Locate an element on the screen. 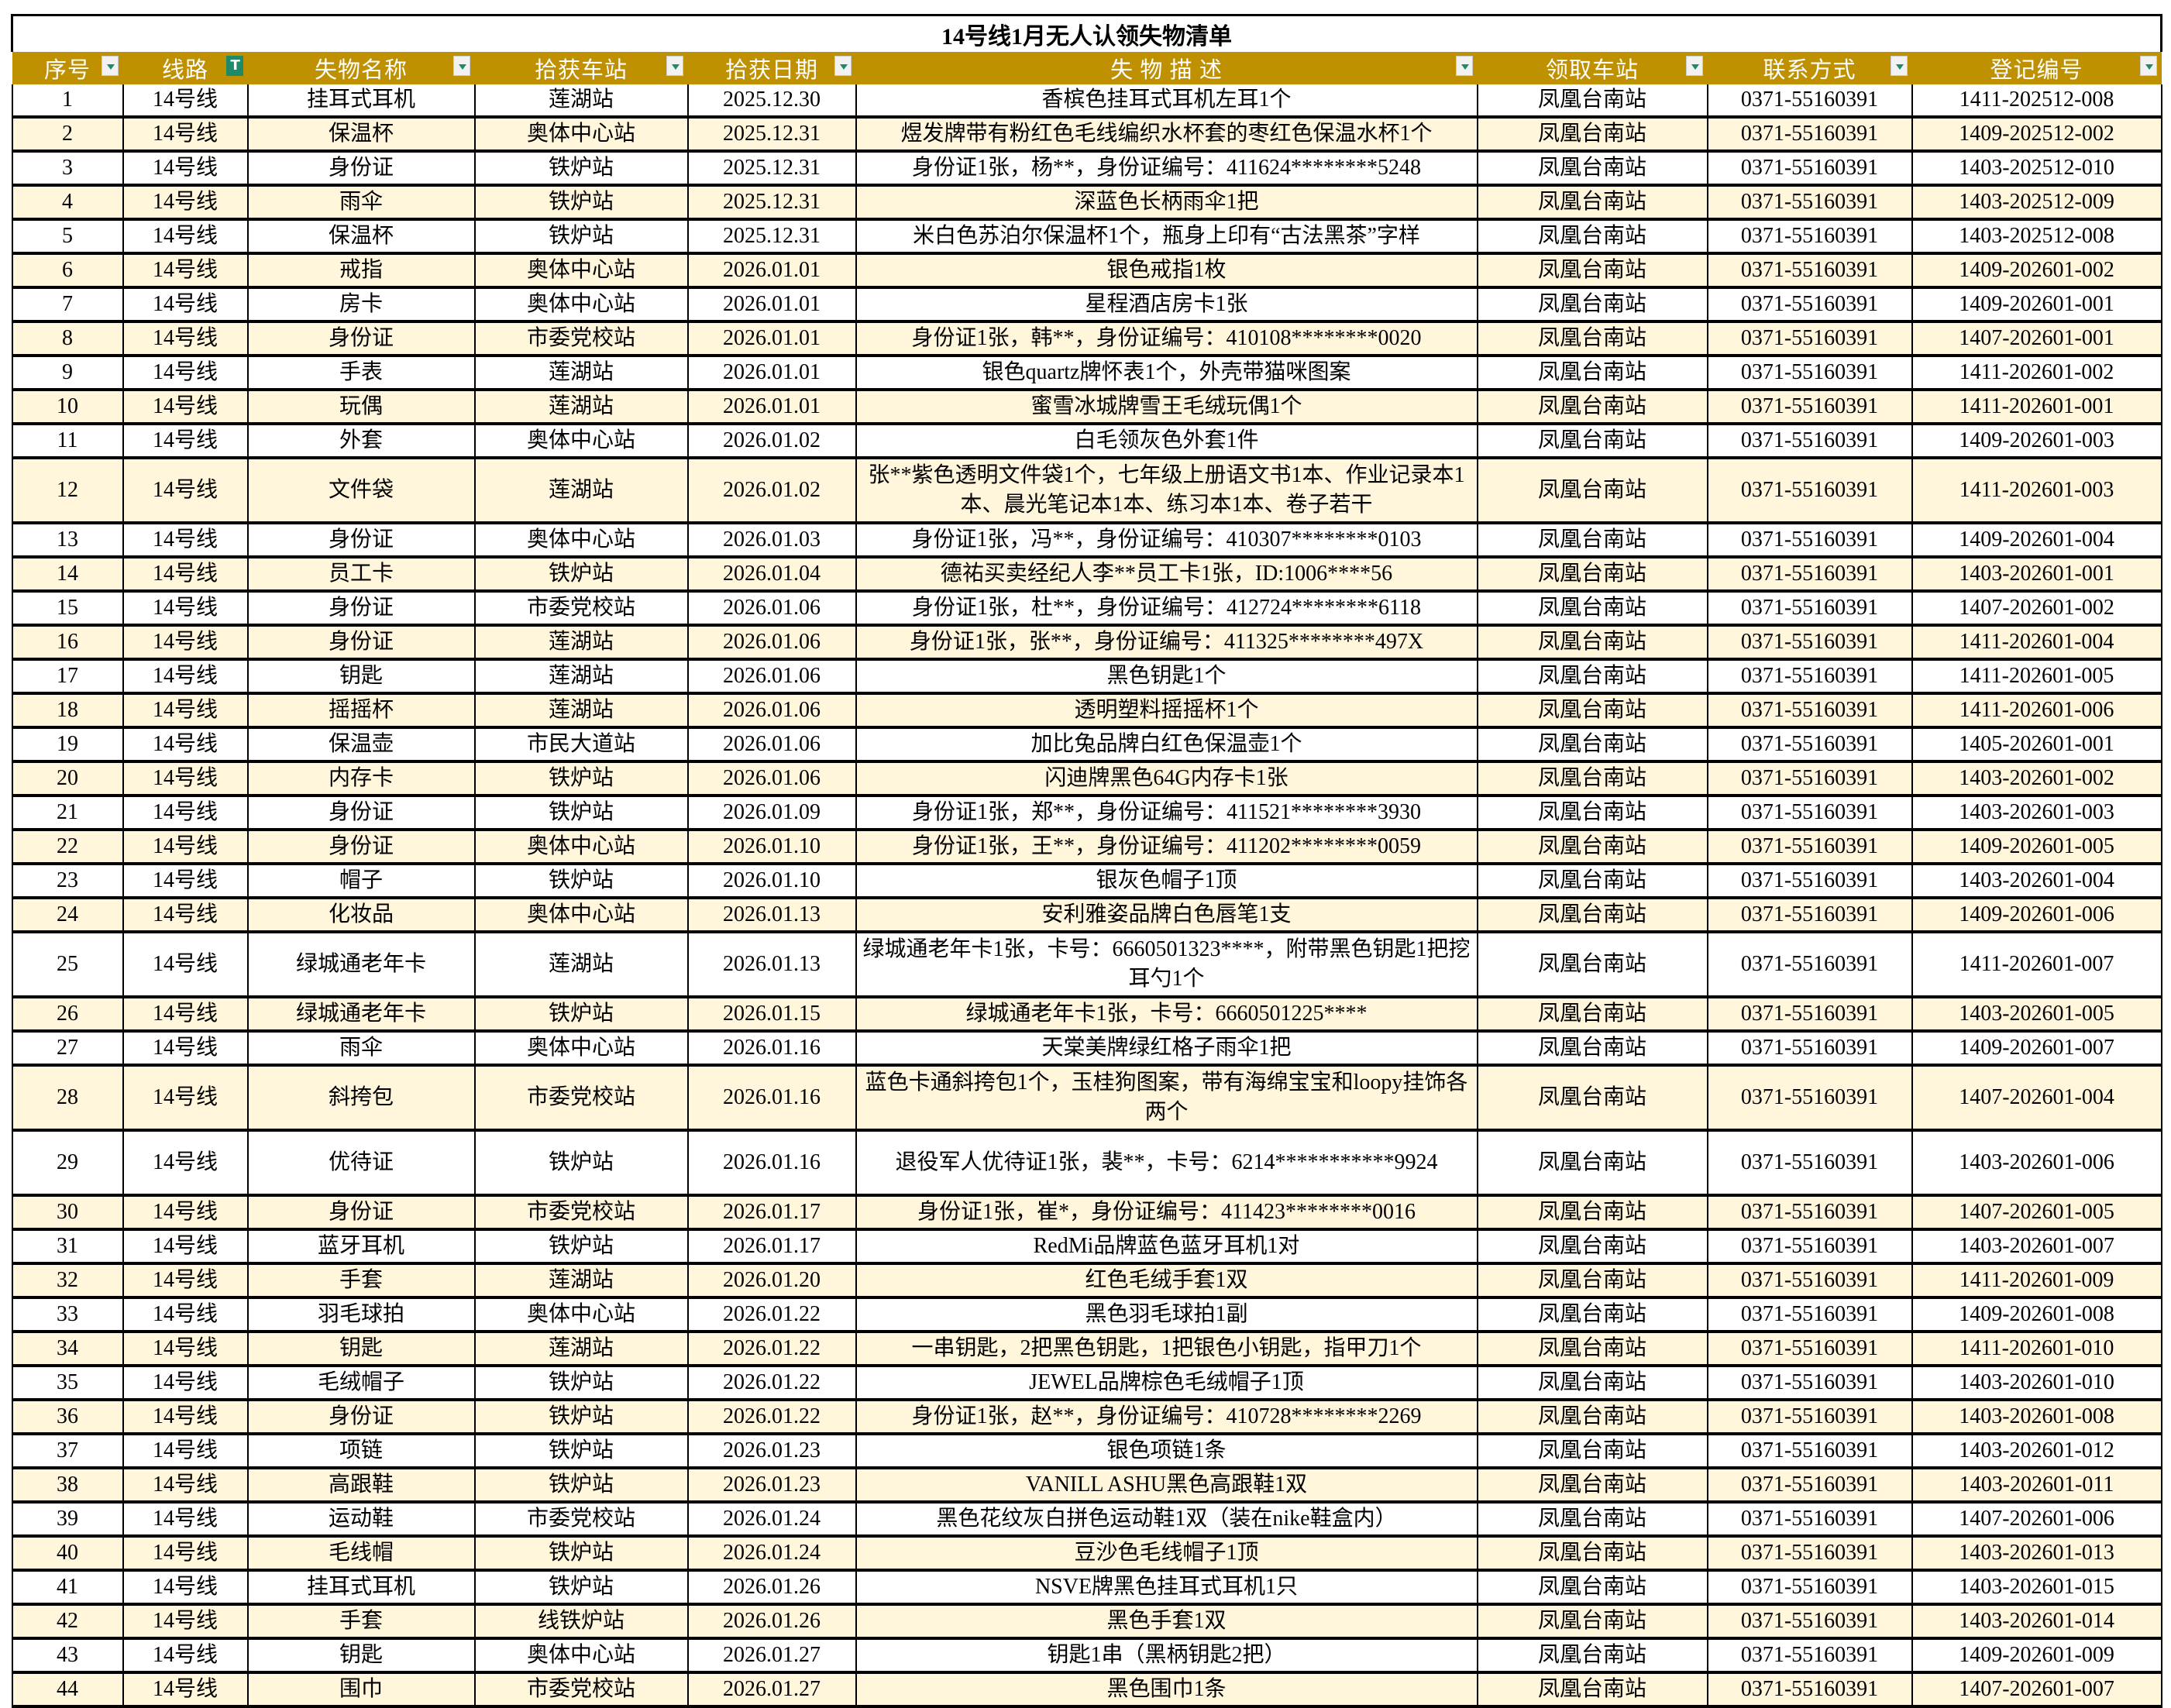 Image resolution: width=2171 pixels, height=1708 pixels. cell-found-date: 2025.12.31 is located at coordinates (771, 203).